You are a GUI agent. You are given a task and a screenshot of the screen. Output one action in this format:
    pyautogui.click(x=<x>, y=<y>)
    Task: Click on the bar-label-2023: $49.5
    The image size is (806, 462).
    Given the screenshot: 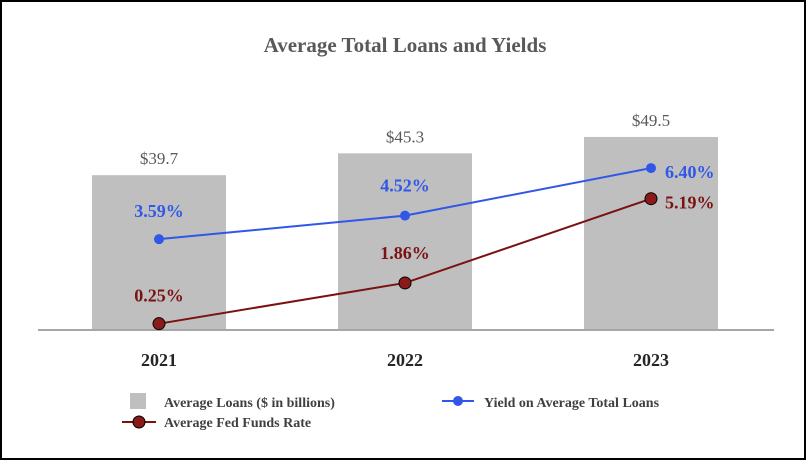 What is the action you would take?
    pyautogui.click(x=651, y=120)
    